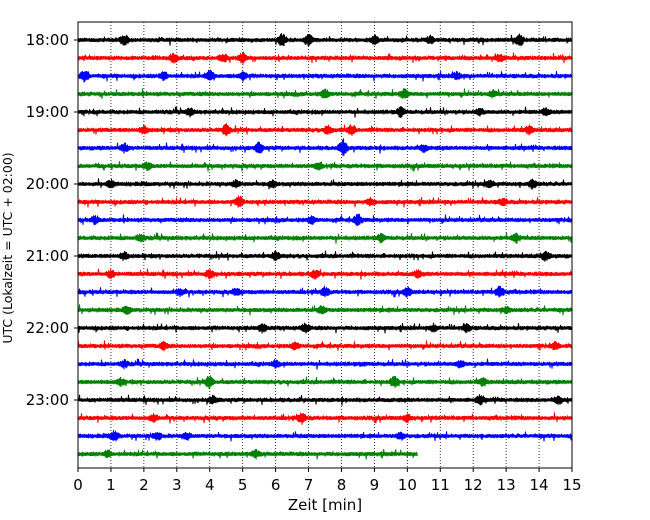  What do you see at coordinates (47, 184) in the screenshot?
I see `y-tick-label: 20:00` at bounding box center [47, 184].